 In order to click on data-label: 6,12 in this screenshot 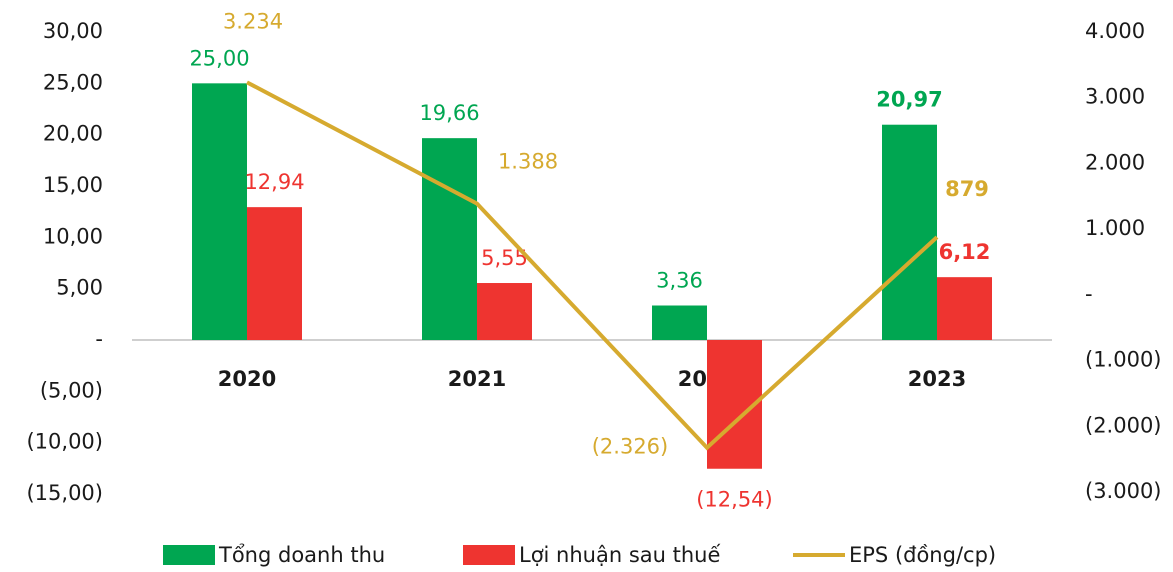, I will do `click(965, 252)`.